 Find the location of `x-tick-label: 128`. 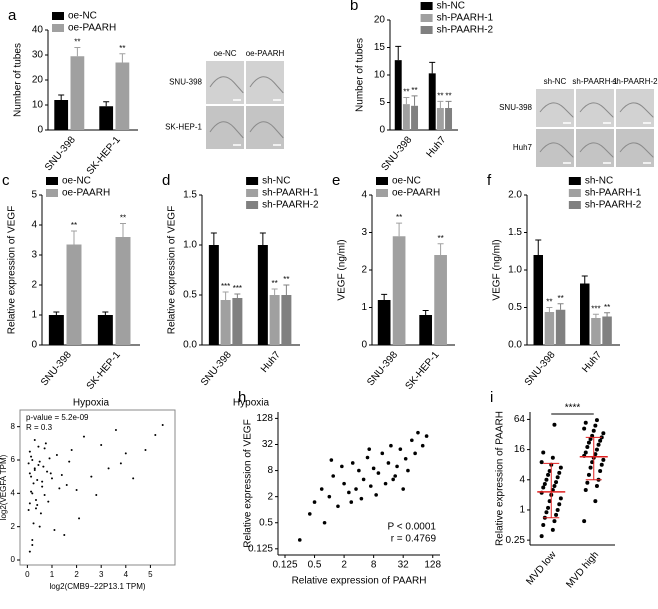

x-tick-label: 128 is located at coordinates (432, 565).